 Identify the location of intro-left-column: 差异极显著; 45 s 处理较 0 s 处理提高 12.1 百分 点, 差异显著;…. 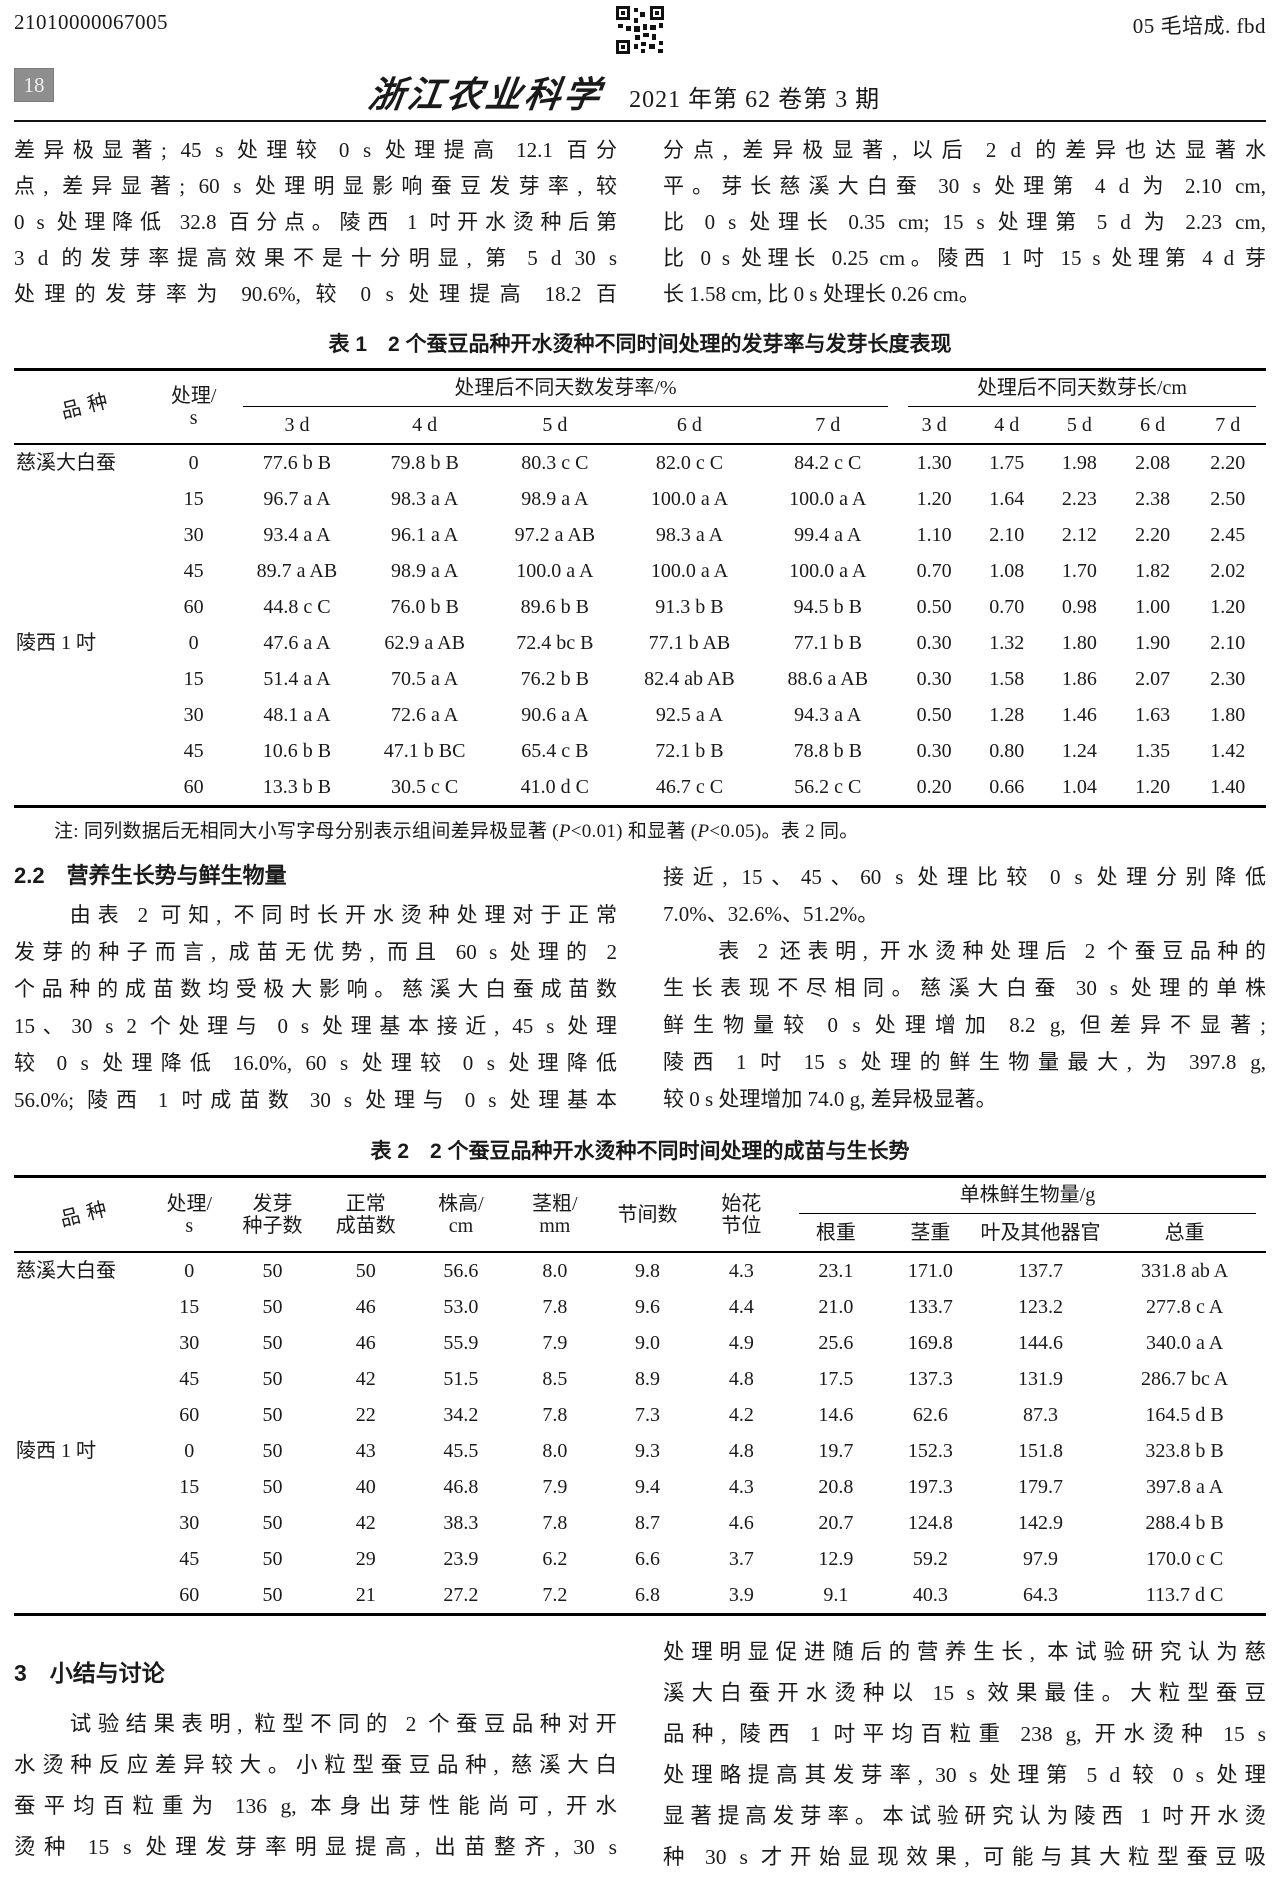
(315, 222).